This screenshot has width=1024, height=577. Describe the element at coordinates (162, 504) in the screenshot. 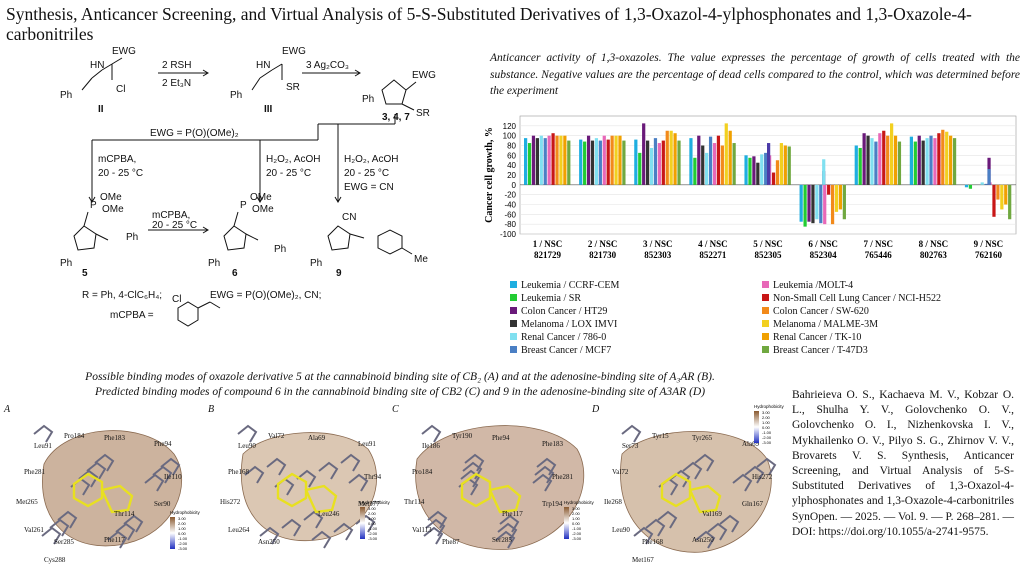

I see `residue-label: Ser90` at that location.